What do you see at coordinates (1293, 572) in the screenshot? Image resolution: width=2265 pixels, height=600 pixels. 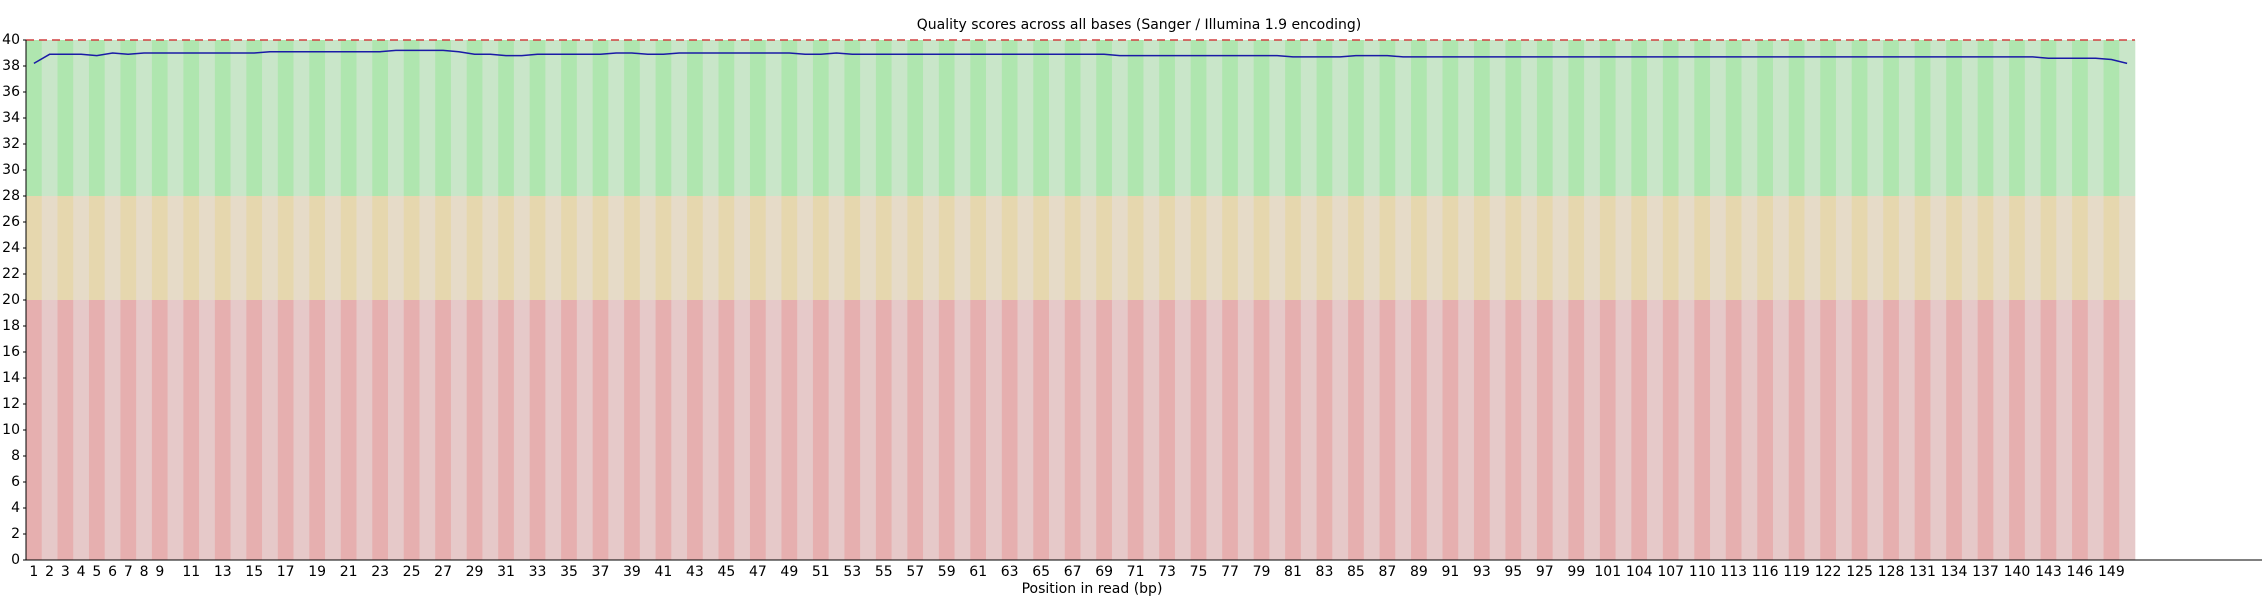 I see `x-tick-label: 81` at bounding box center [1293, 572].